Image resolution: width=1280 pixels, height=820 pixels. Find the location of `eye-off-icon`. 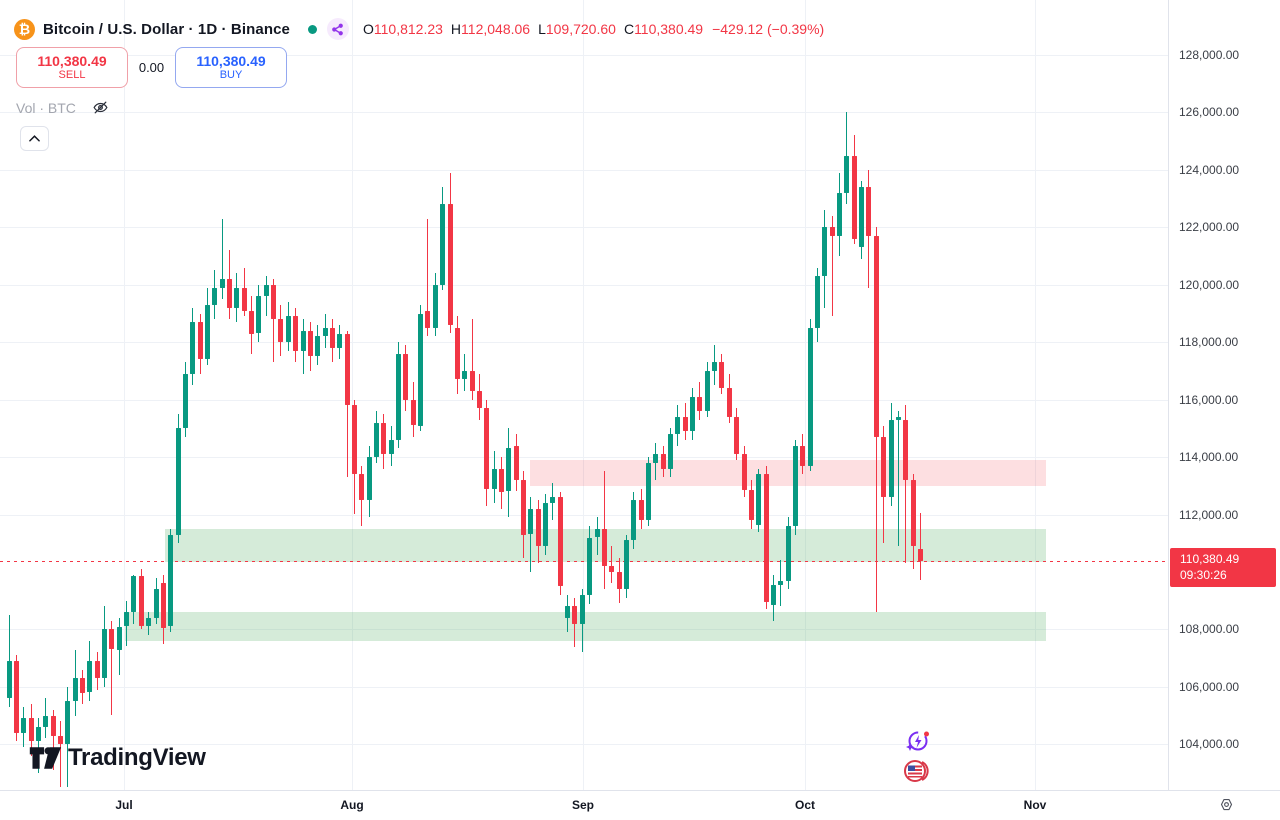

eye-off-icon is located at coordinates (100, 107).